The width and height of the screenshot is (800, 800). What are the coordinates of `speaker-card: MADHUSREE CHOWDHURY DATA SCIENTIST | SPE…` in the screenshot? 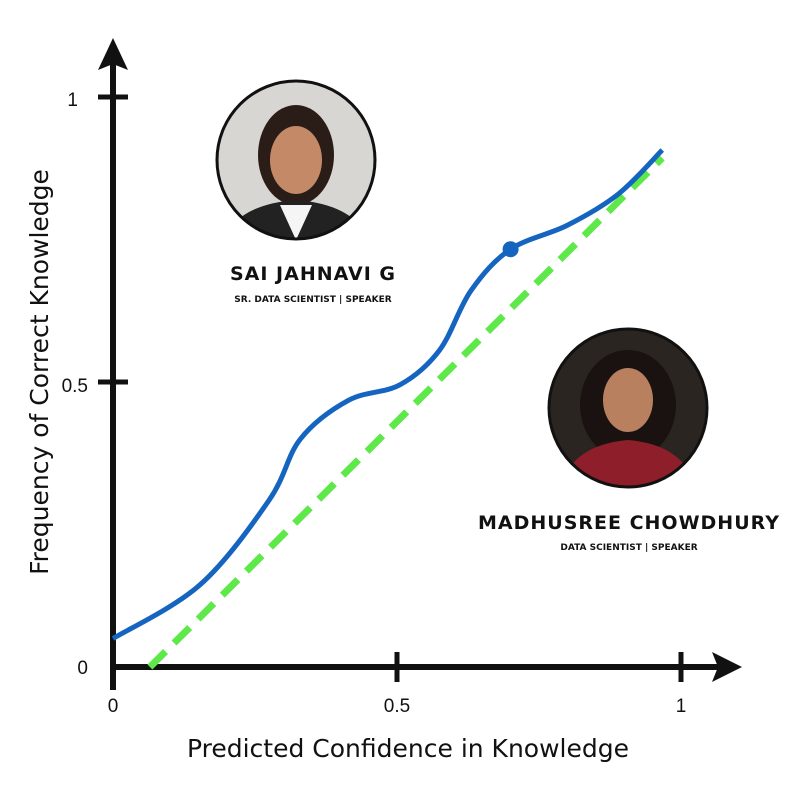 It's located at (629, 440).